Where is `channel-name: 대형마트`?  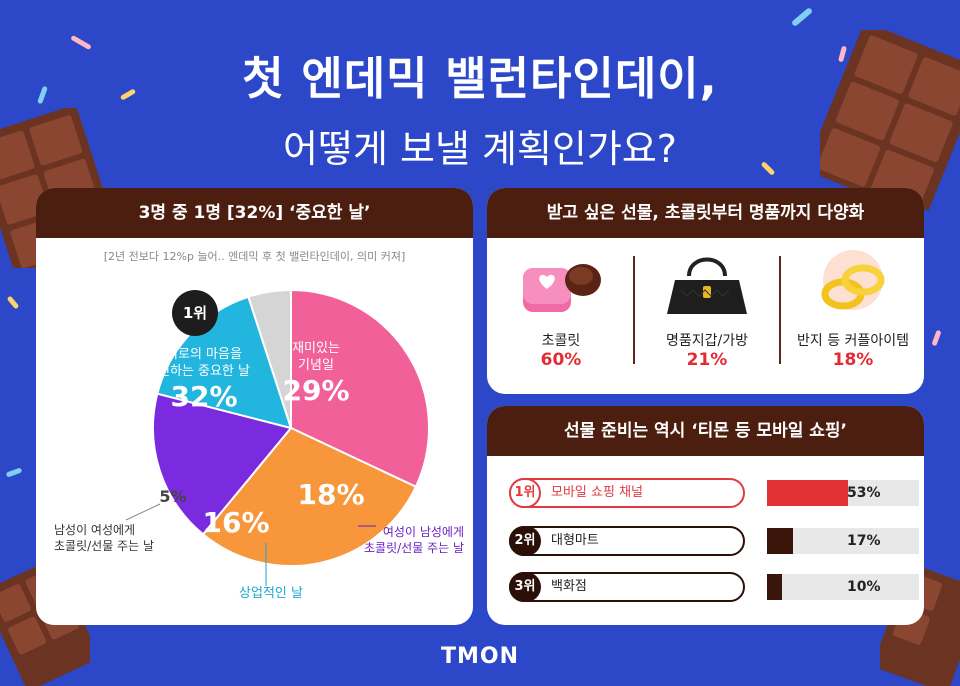
channel-name: 대형마트 is located at coordinates (575, 540).